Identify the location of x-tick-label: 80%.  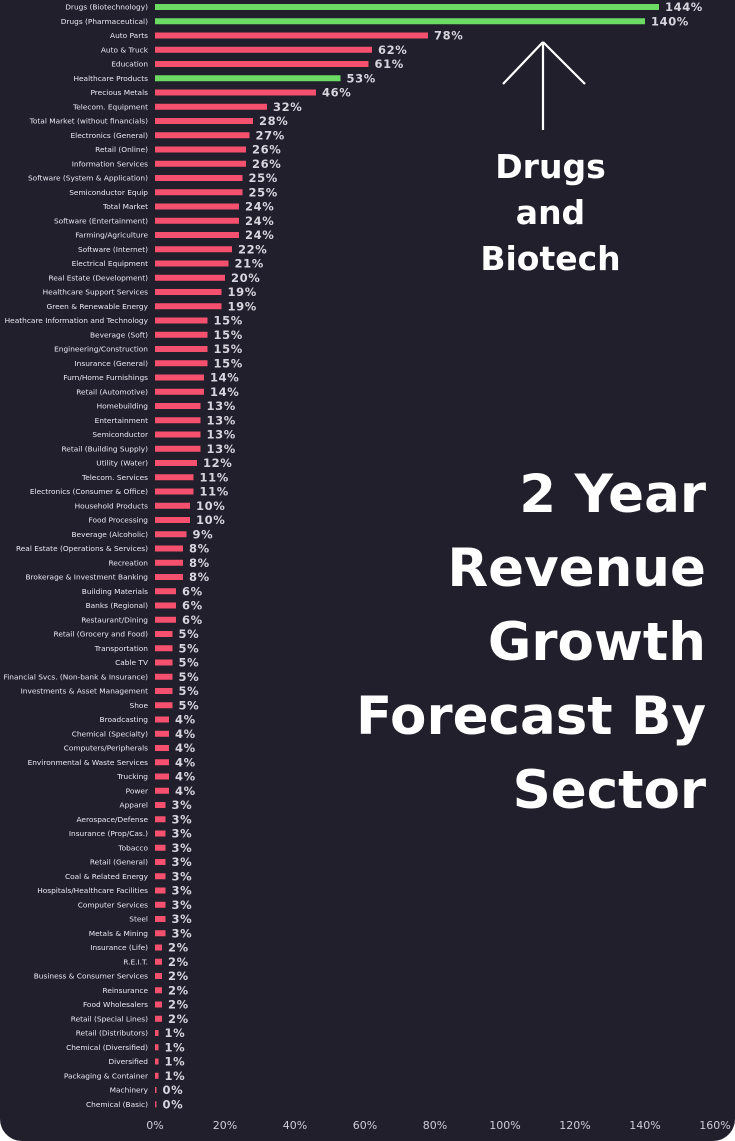
(435, 1125).